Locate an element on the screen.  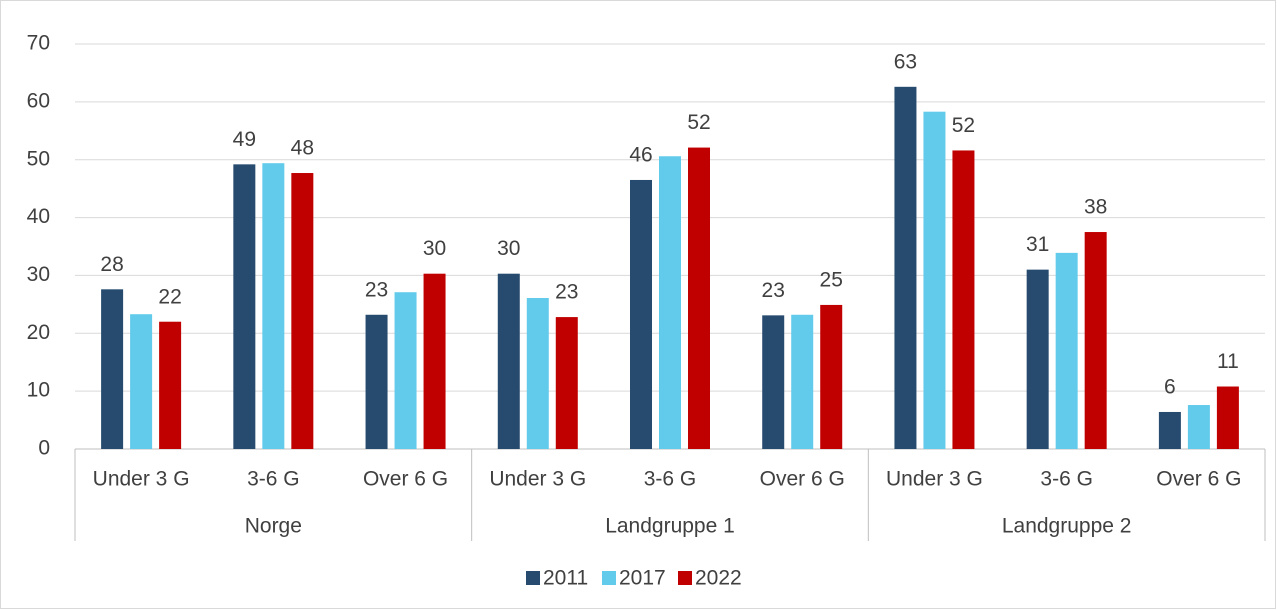
legend-label: 2011 is located at coordinates (565, 578).